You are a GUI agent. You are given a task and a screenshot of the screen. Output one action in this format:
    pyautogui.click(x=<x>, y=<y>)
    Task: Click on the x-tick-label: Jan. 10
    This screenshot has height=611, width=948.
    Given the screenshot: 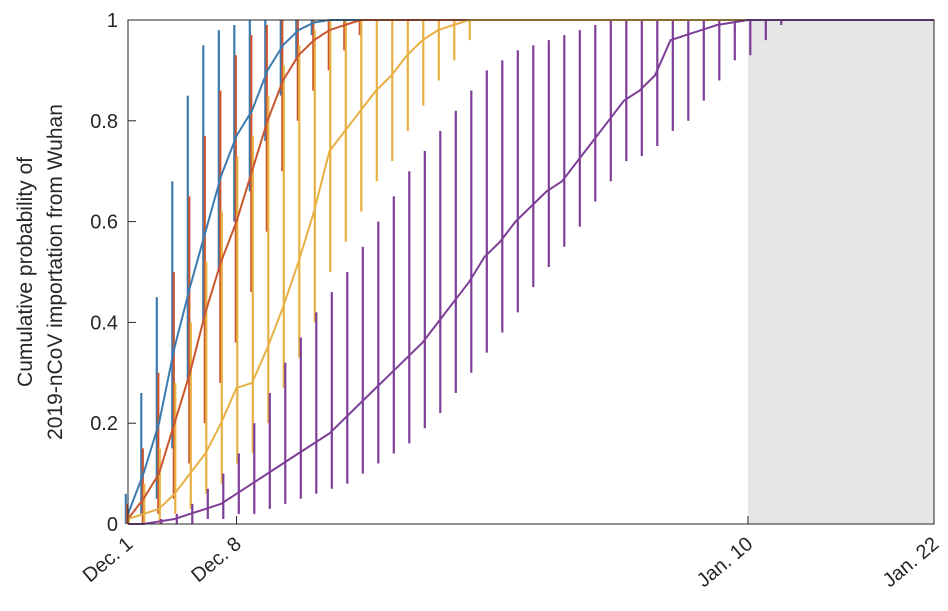 What is the action you would take?
    pyautogui.click(x=725, y=562)
    